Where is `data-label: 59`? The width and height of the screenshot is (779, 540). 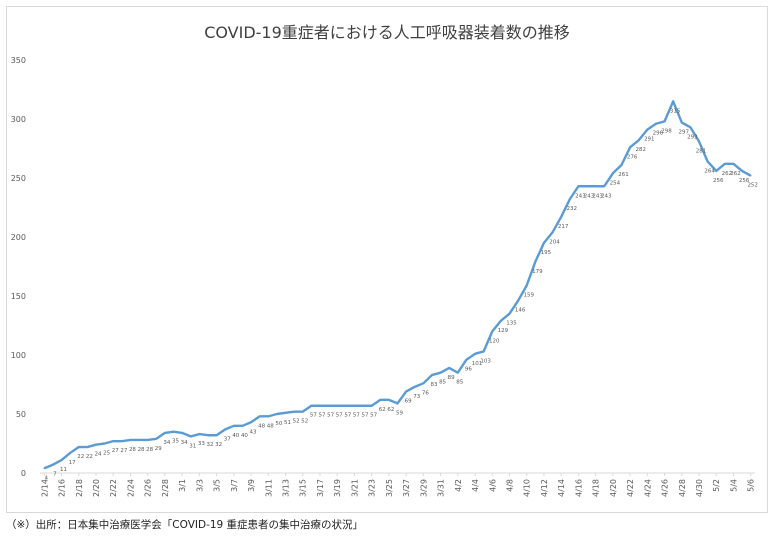
data-label: 59 is located at coordinates (399, 413).